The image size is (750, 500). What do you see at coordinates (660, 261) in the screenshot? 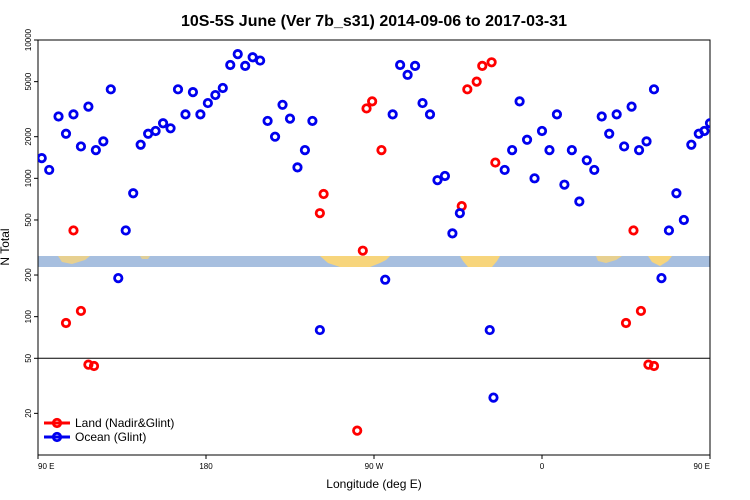
I see `map-land-new-guinea` at bounding box center [660, 261].